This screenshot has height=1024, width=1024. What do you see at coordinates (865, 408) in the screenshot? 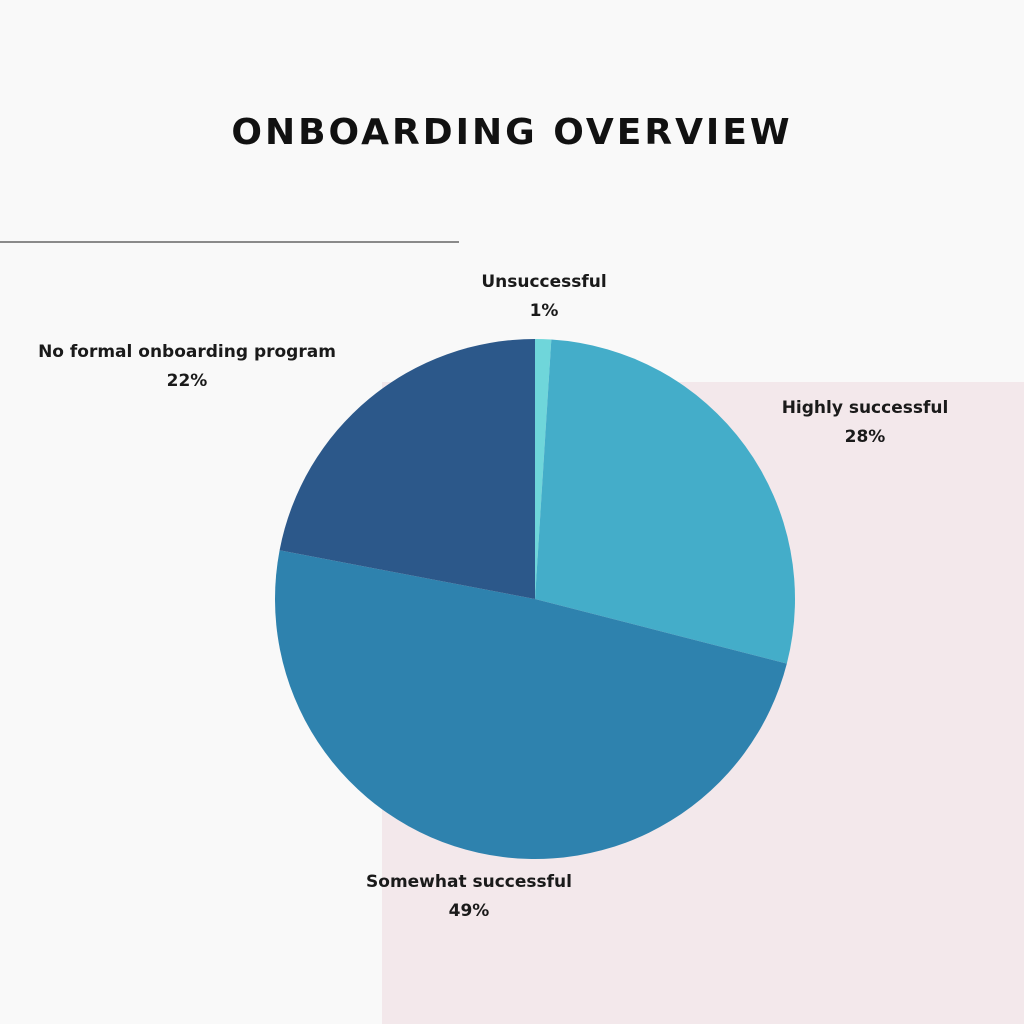
I see `slice-label: Highly successful` at bounding box center [865, 408].